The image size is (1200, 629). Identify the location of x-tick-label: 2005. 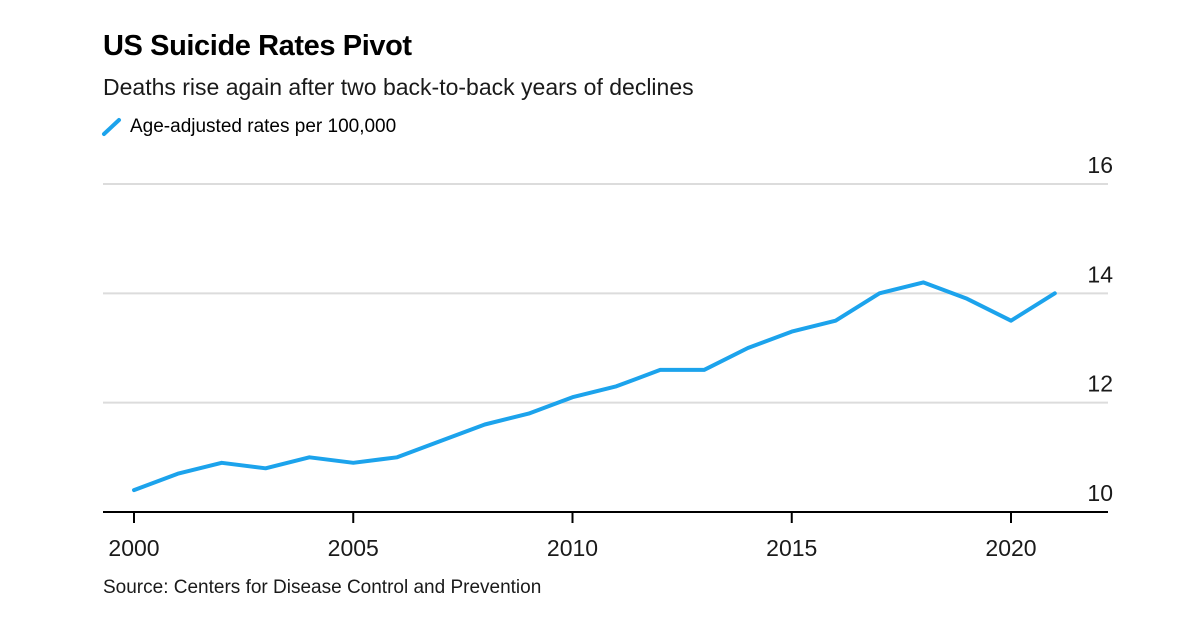
(353, 548).